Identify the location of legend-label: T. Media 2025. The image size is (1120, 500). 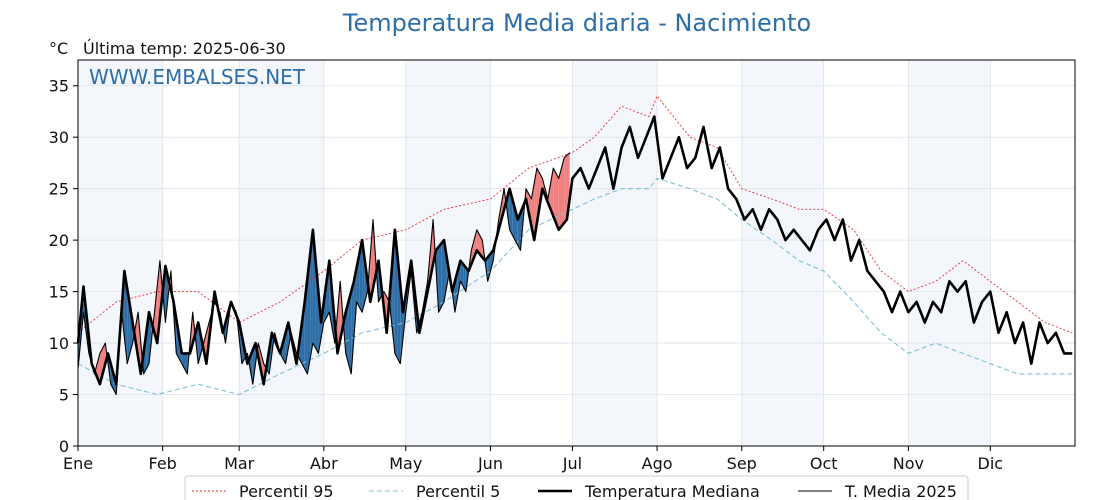
(900, 491).